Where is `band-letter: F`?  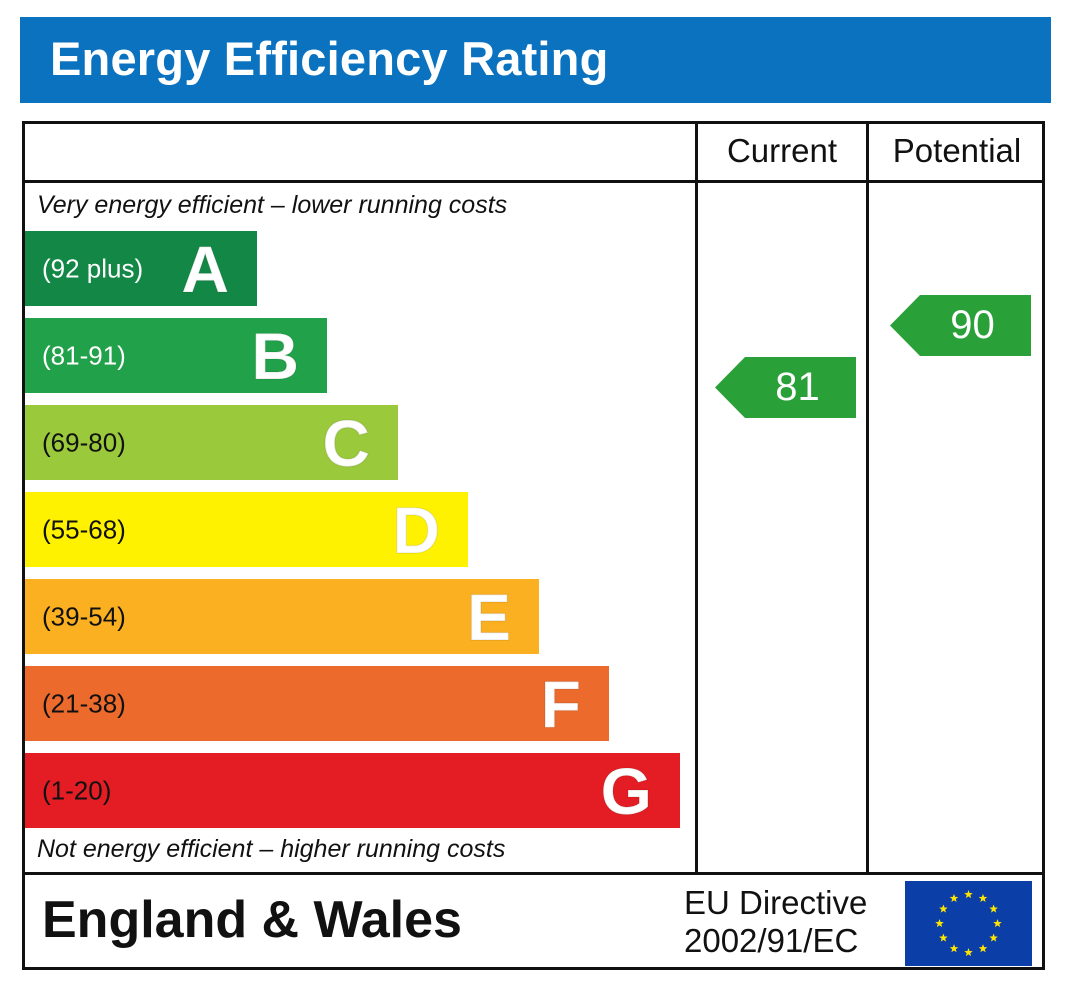
band-letter: F is located at coordinates (561, 704).